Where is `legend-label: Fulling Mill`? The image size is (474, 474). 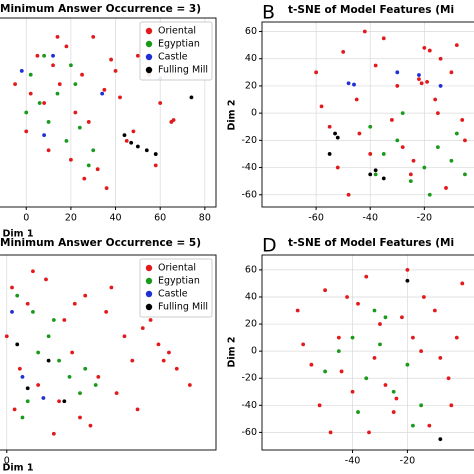
legend-label: Fulling Mill is located at coordinates (183, 70).